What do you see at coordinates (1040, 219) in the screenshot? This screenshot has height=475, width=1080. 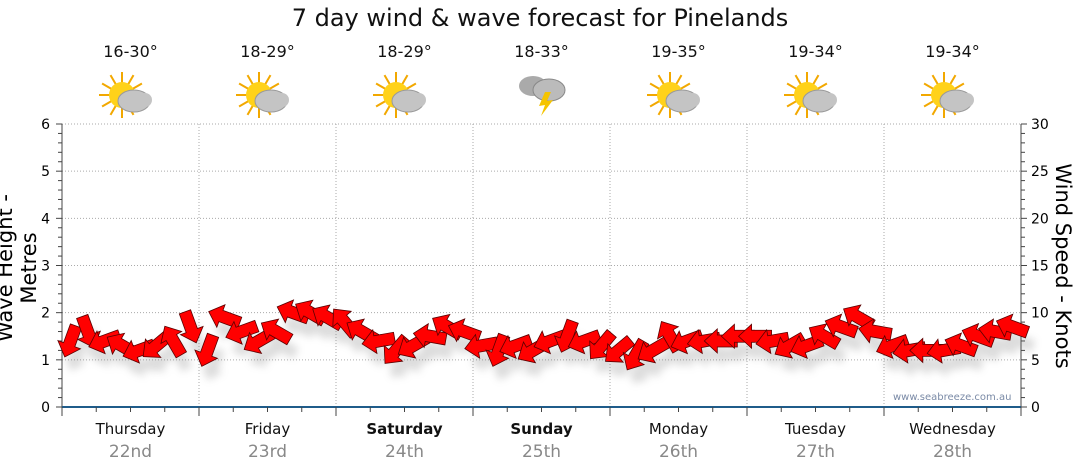 I see `y2-tick-label: 20` at bounding box center [1040, 219].